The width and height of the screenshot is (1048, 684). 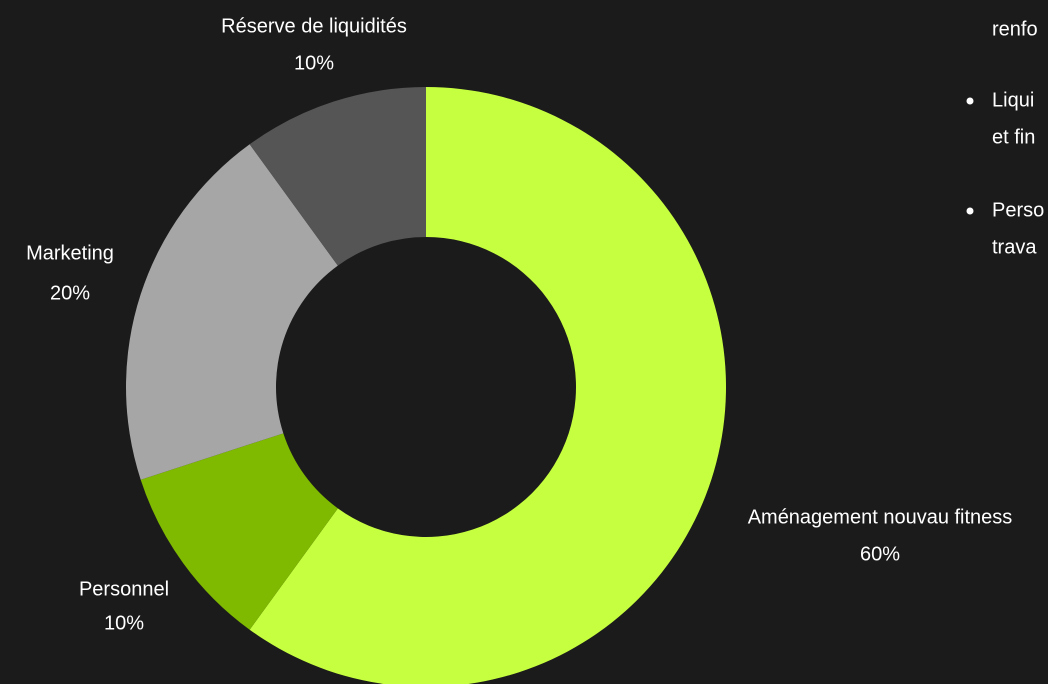 I want to click on side-note-line: trava, so click(x=1014, y=247).